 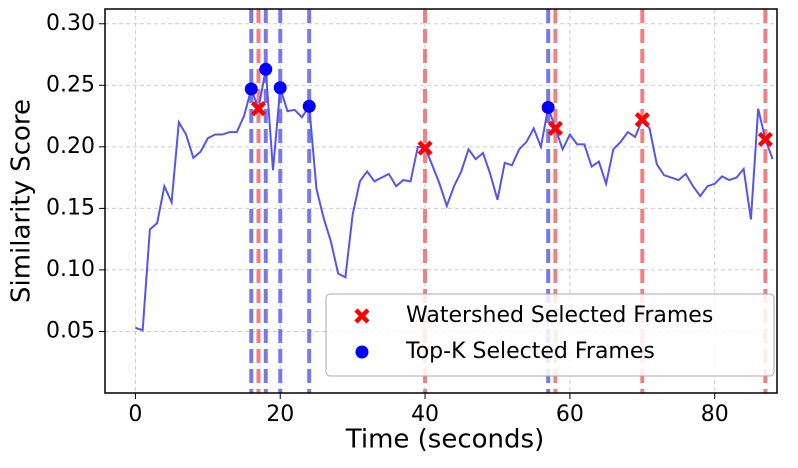 What do you see at coordinates (70, 207) in the screenshot?
I see `y-tick-label: 0.15` at bounding box center [70, 207].